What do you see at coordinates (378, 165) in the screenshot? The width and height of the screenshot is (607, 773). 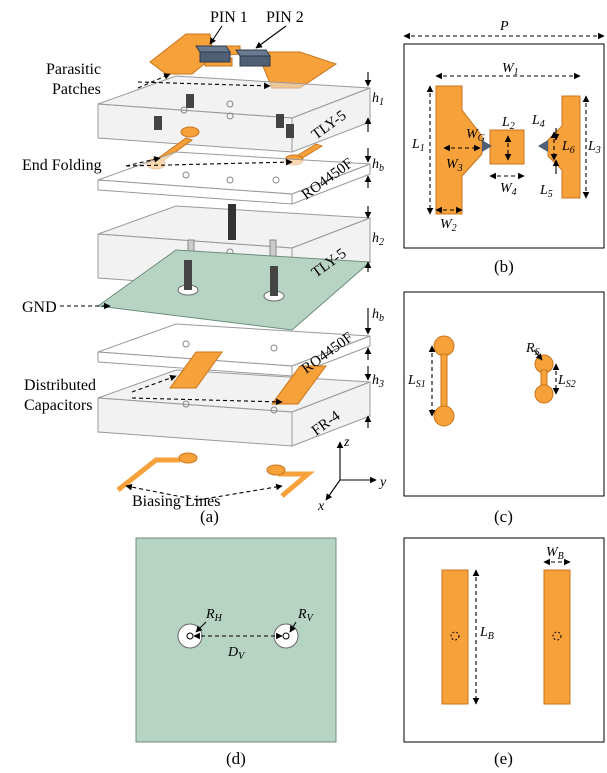 I see `height-hb-top: hb` at bounding box center [378, 165].